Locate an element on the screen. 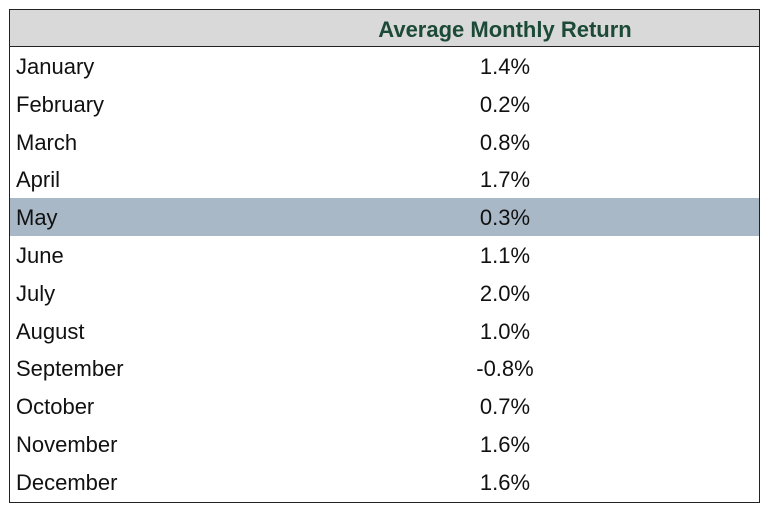 The image size is (770, 512). return-value: 2.0% is located at coordinates (505, 293).